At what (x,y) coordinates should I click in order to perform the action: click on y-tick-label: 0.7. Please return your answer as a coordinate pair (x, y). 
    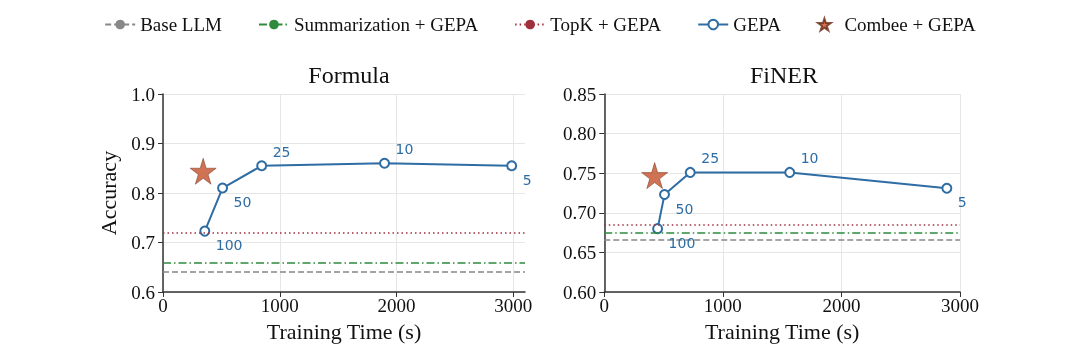
    Looking at the image, I should click on (143, 242).